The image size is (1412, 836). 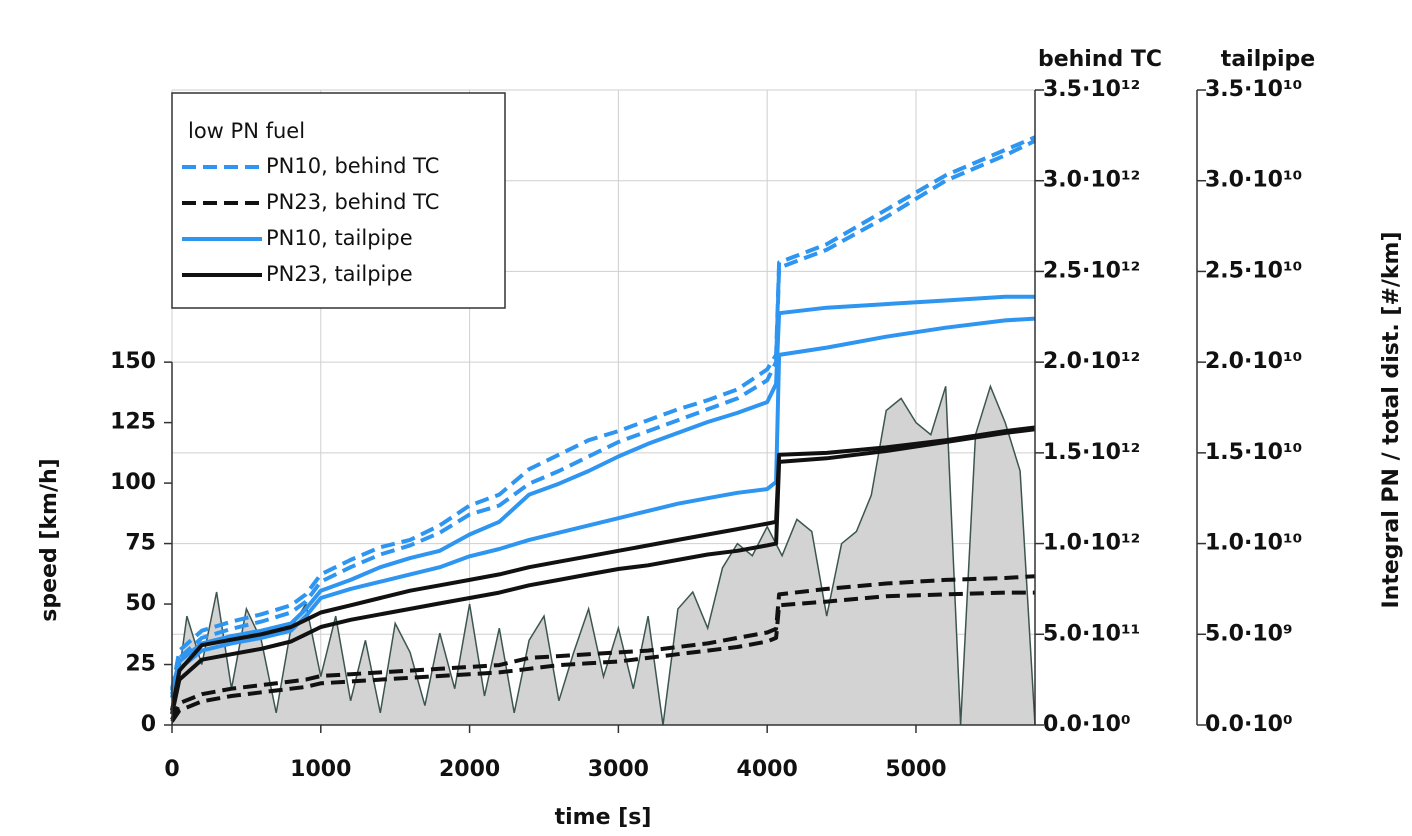 What do you see at coordinates (618, 769) in the screenshot?
I see `x-tick-label: 3000` at bounding box center [618, 769].